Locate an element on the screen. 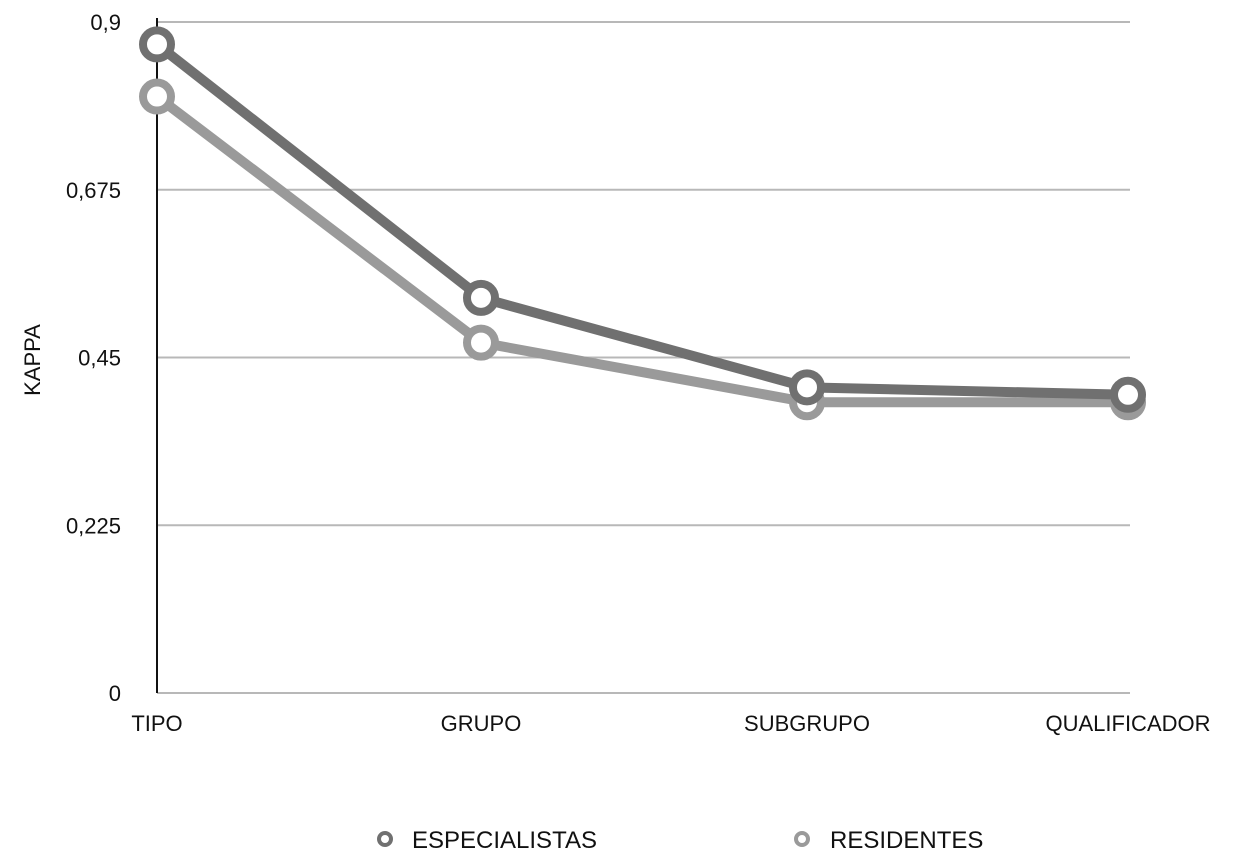 Image resolution: width=1233 pixels, height=856 pixels. x-tick-label: SUBGRUPO is located at coordinates (807, 723).